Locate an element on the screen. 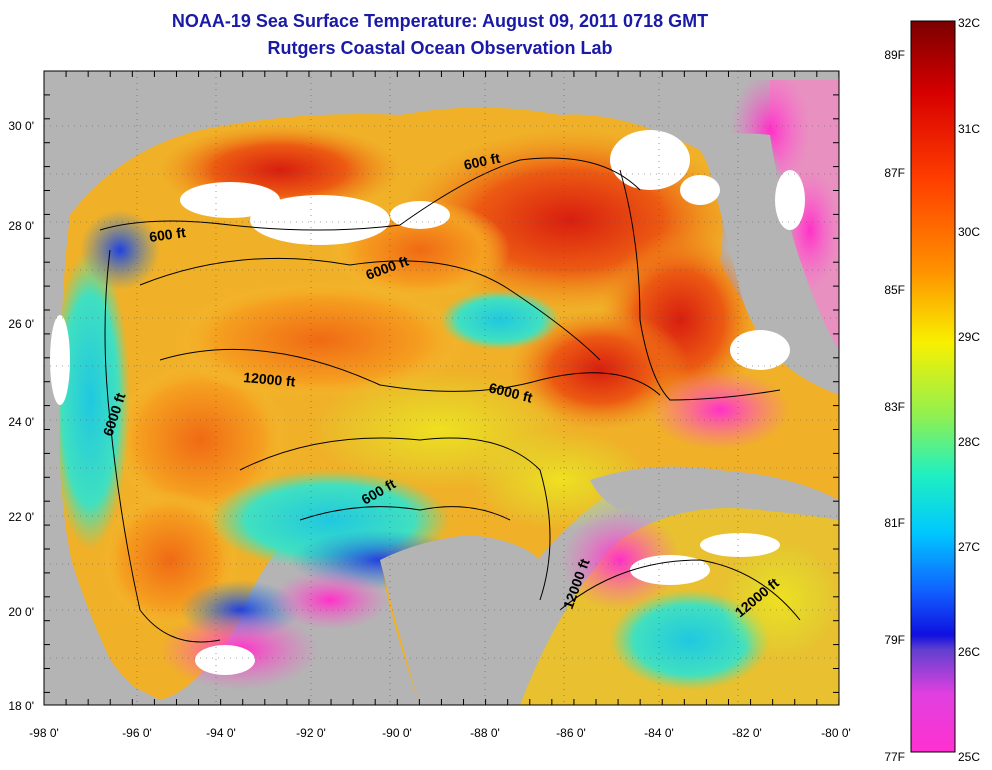 The image size is (992, 770). lat-label: 22 0' is located at coordinates (21, 517).